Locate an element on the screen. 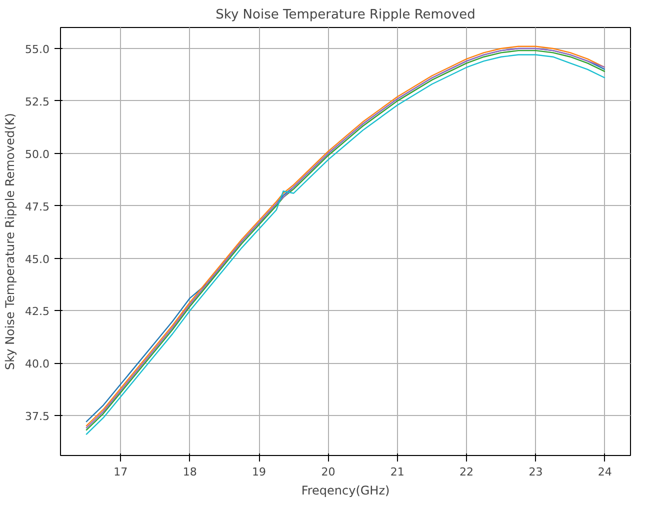 Image resolution: width=648 pixels, height=506 pixels. x-tick-label: 21 is located at coordinates (397, 472).